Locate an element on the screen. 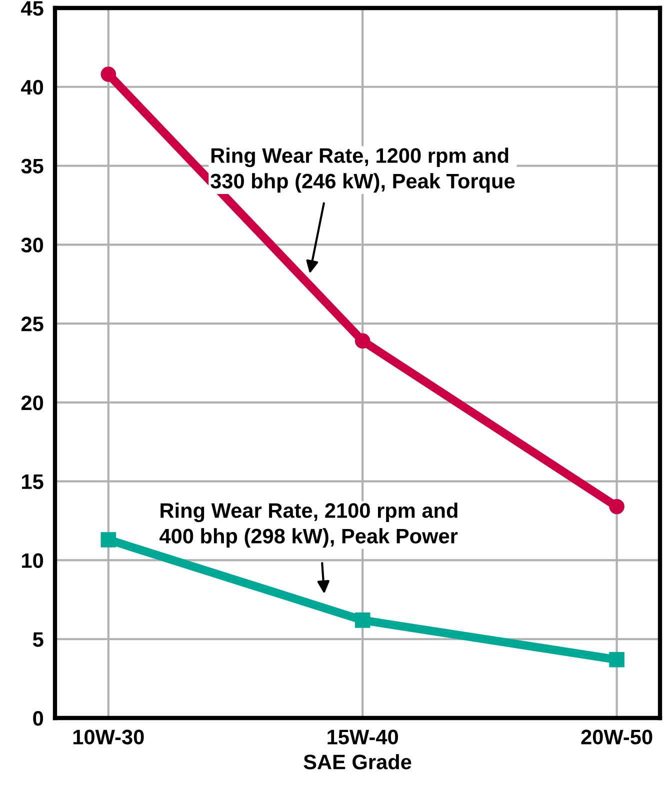 The image size is (665, 801). y-tick-label: 20 is located at coordinates (32, 402).